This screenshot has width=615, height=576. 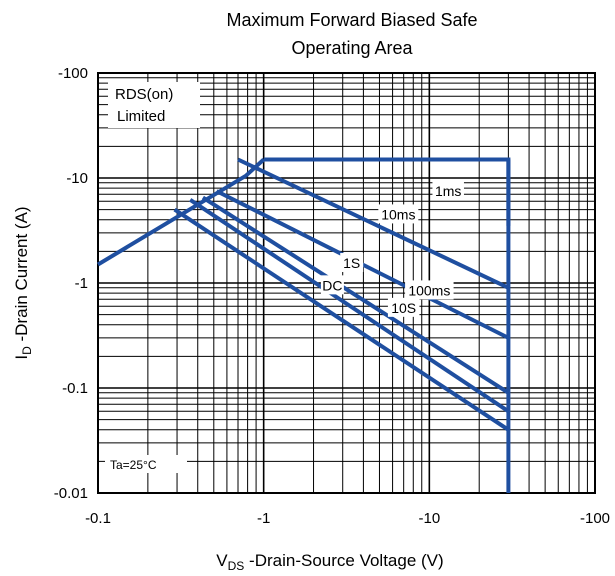 I want to click on temperature-annotation: Ta=25°C, so click(x=146, y=464).